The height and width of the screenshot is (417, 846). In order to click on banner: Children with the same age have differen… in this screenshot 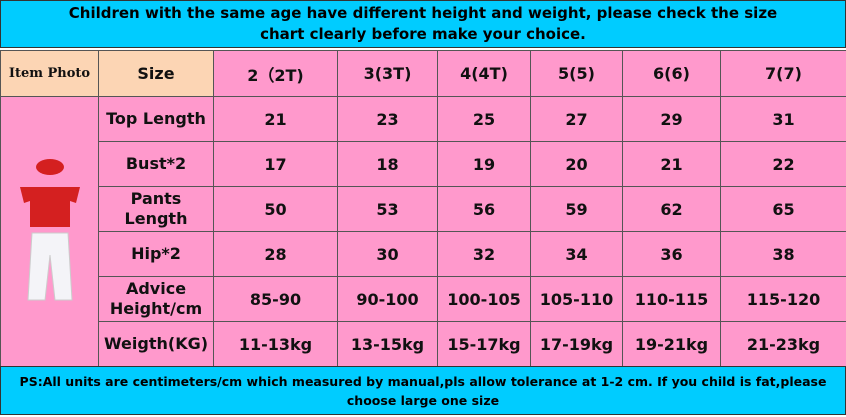, I will do `click(423, 24)`.